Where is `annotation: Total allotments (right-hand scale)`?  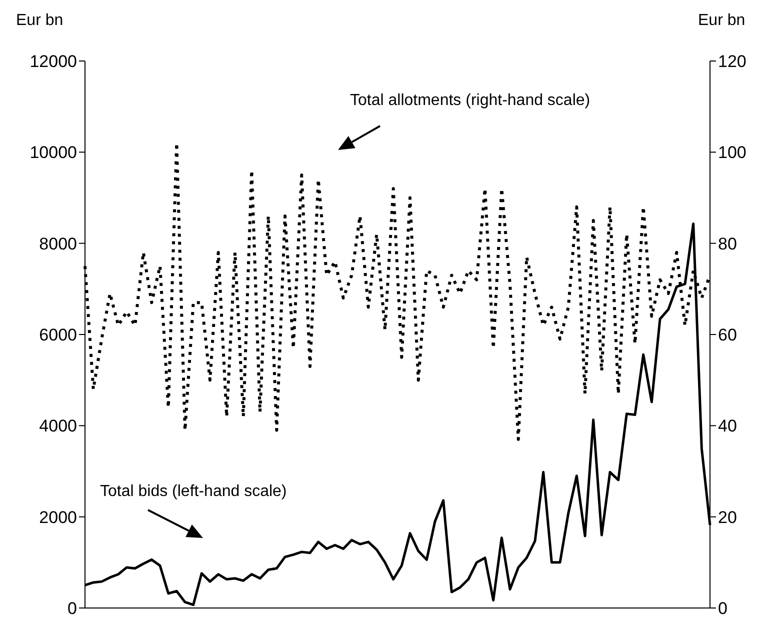
annotation: Total allotments (right-hand scale) is located at coordinates (470, 101).